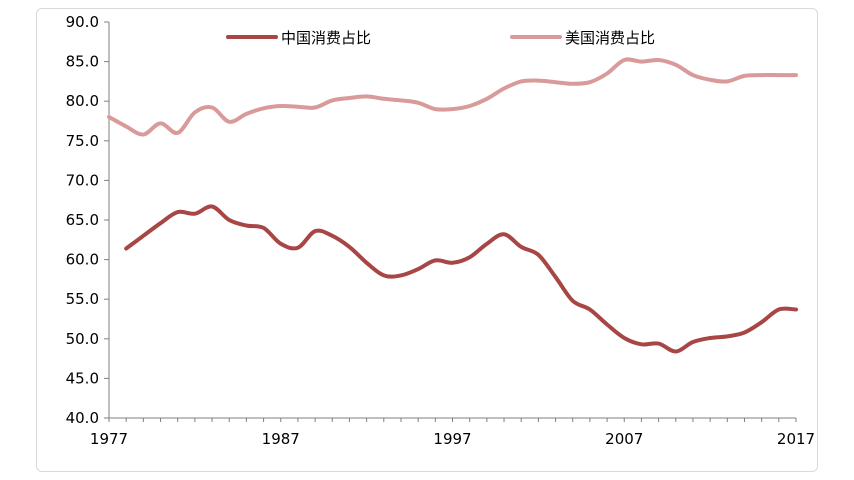 Image resolution: width=854 pixels, height=480 pixels. Describe the element at coordinates (796, 439) in the screenshot. I see `x-tick-label: 2017` at that location.